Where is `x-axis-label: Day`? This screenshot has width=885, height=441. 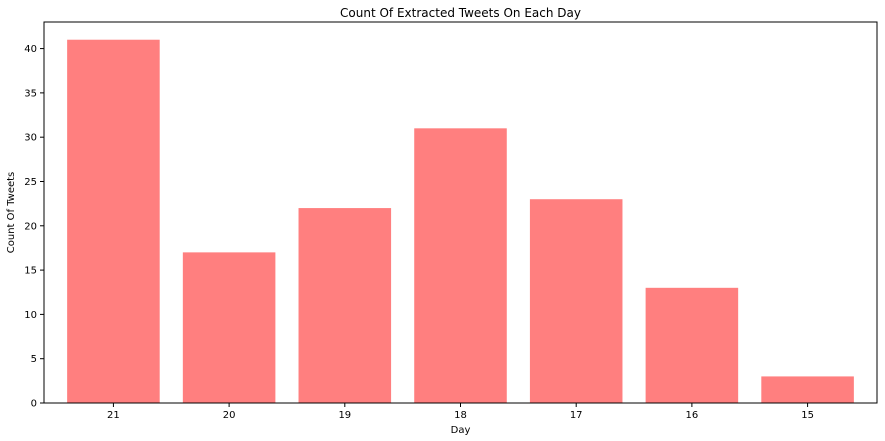
x-axis-label: Day is located at coordinates (461, 430).